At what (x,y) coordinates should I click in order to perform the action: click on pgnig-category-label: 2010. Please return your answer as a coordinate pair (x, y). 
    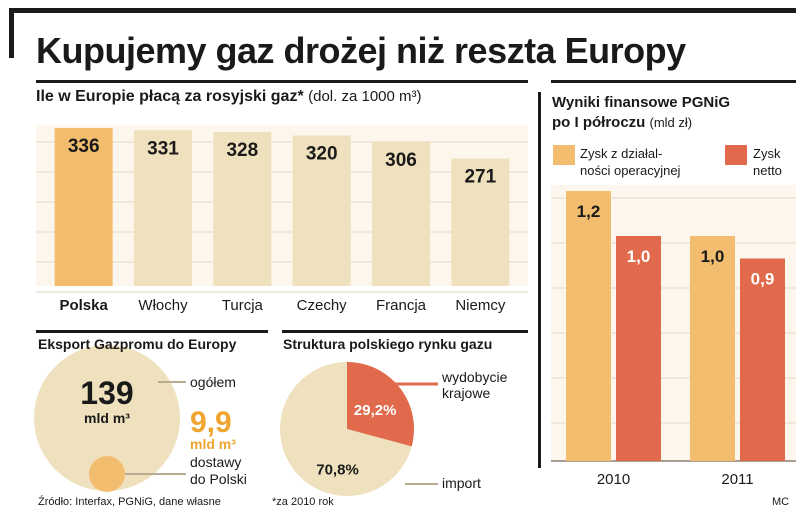
    Looking at the image, I should click on (613, 479).